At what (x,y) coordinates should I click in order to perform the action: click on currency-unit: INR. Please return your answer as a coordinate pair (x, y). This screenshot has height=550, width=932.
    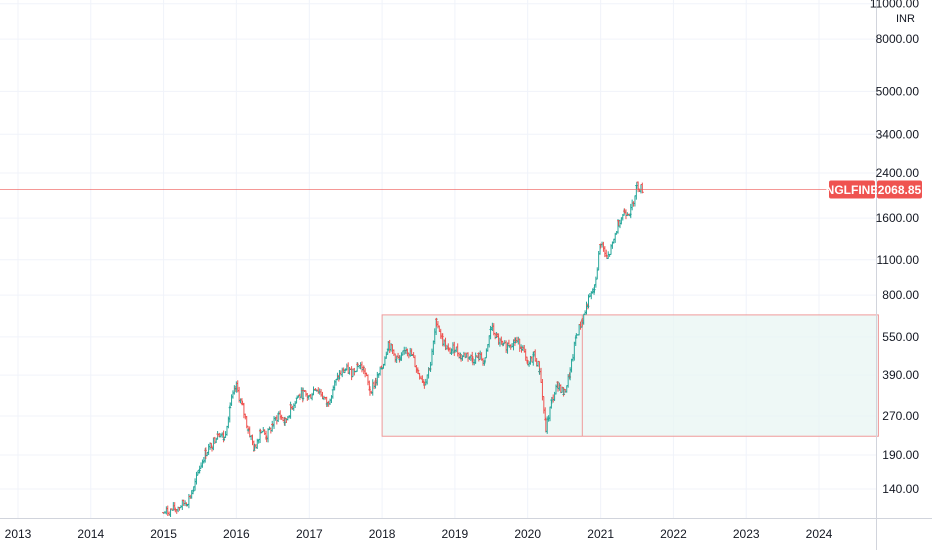
    Looking at the image, I should click on (905, 19).